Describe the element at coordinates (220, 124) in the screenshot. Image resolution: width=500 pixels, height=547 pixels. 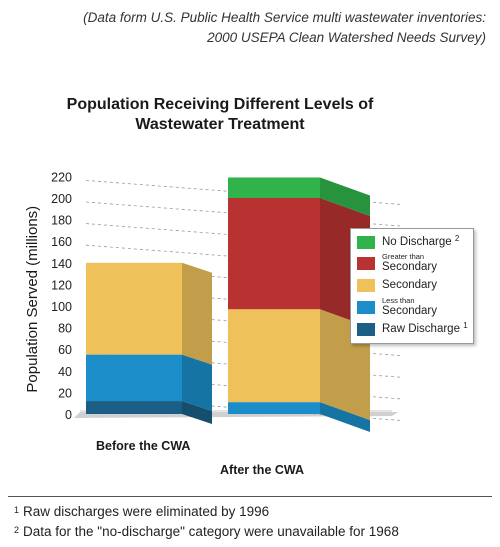
I see `chart-title-line2: Wastewater Treatment` at that location.